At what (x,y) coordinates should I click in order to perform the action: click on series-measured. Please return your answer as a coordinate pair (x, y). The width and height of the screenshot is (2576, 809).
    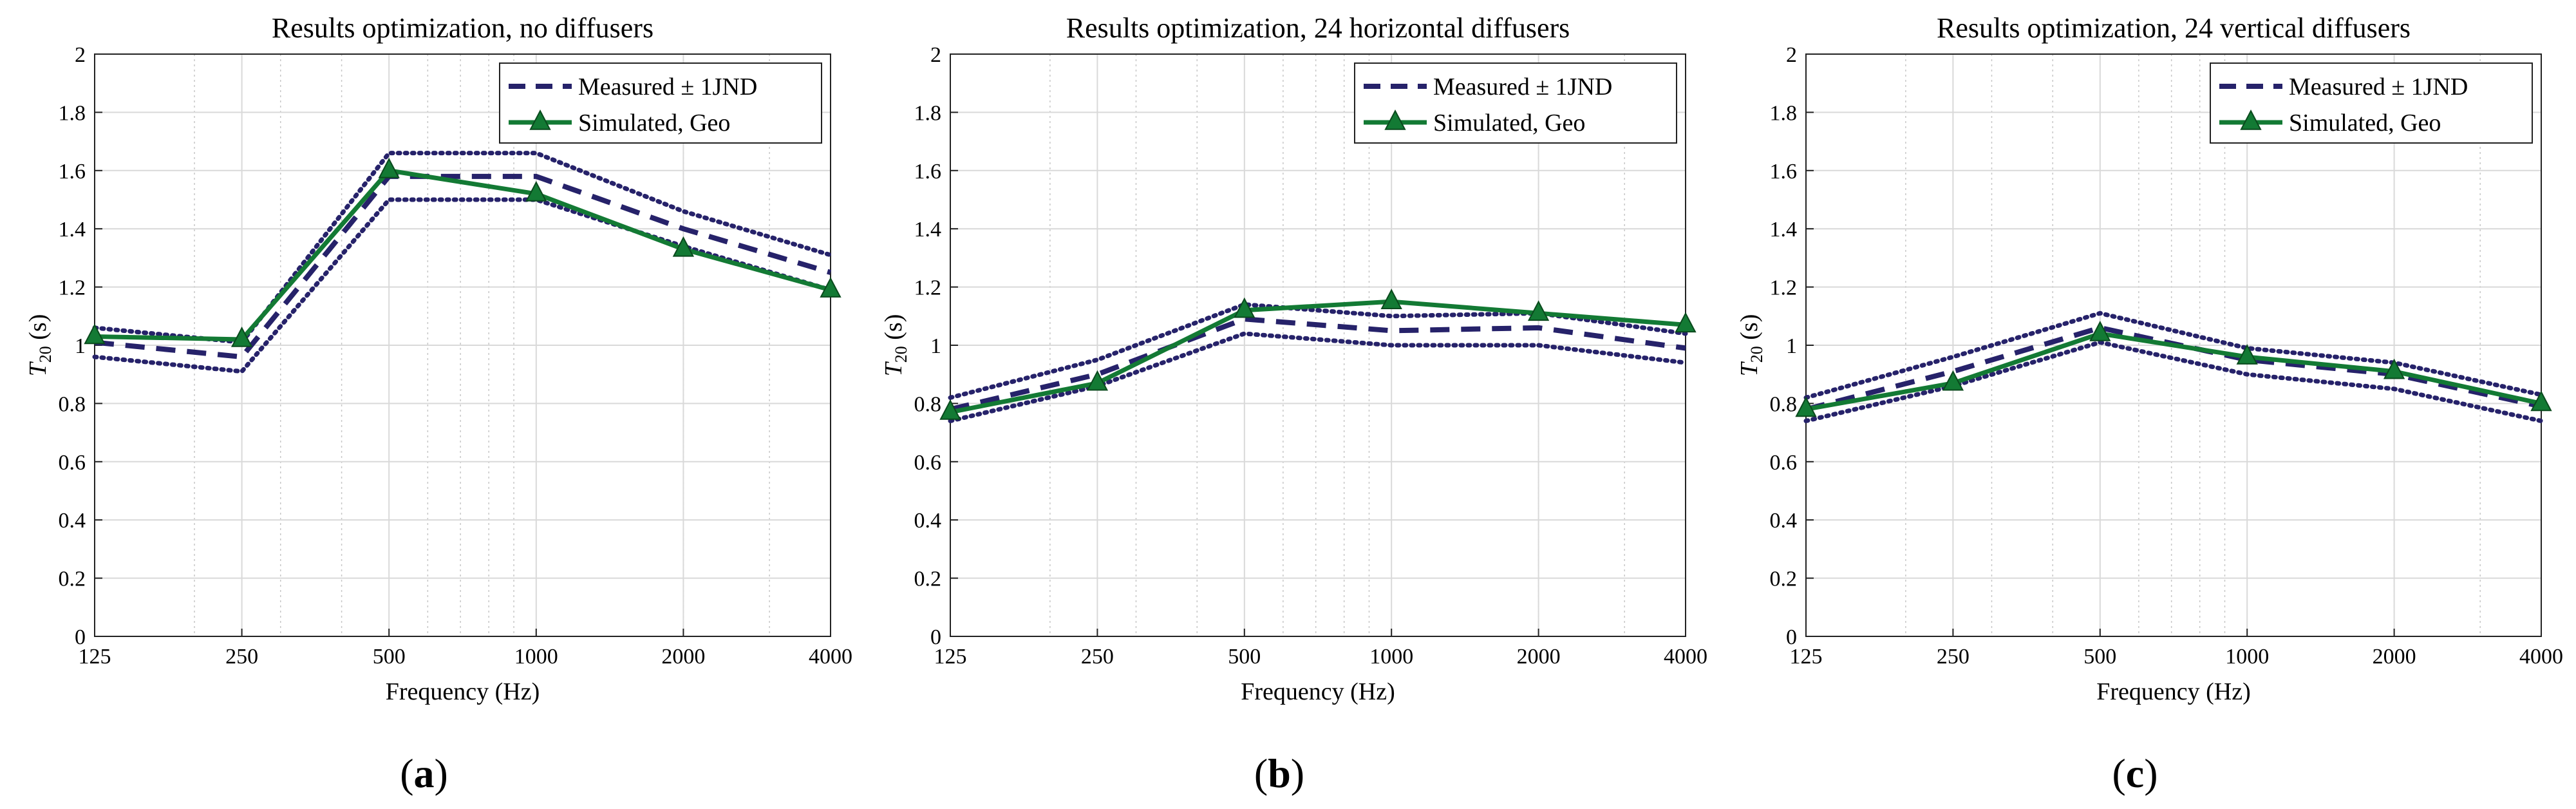
    Looking at the image, I should click on (1318, 364).